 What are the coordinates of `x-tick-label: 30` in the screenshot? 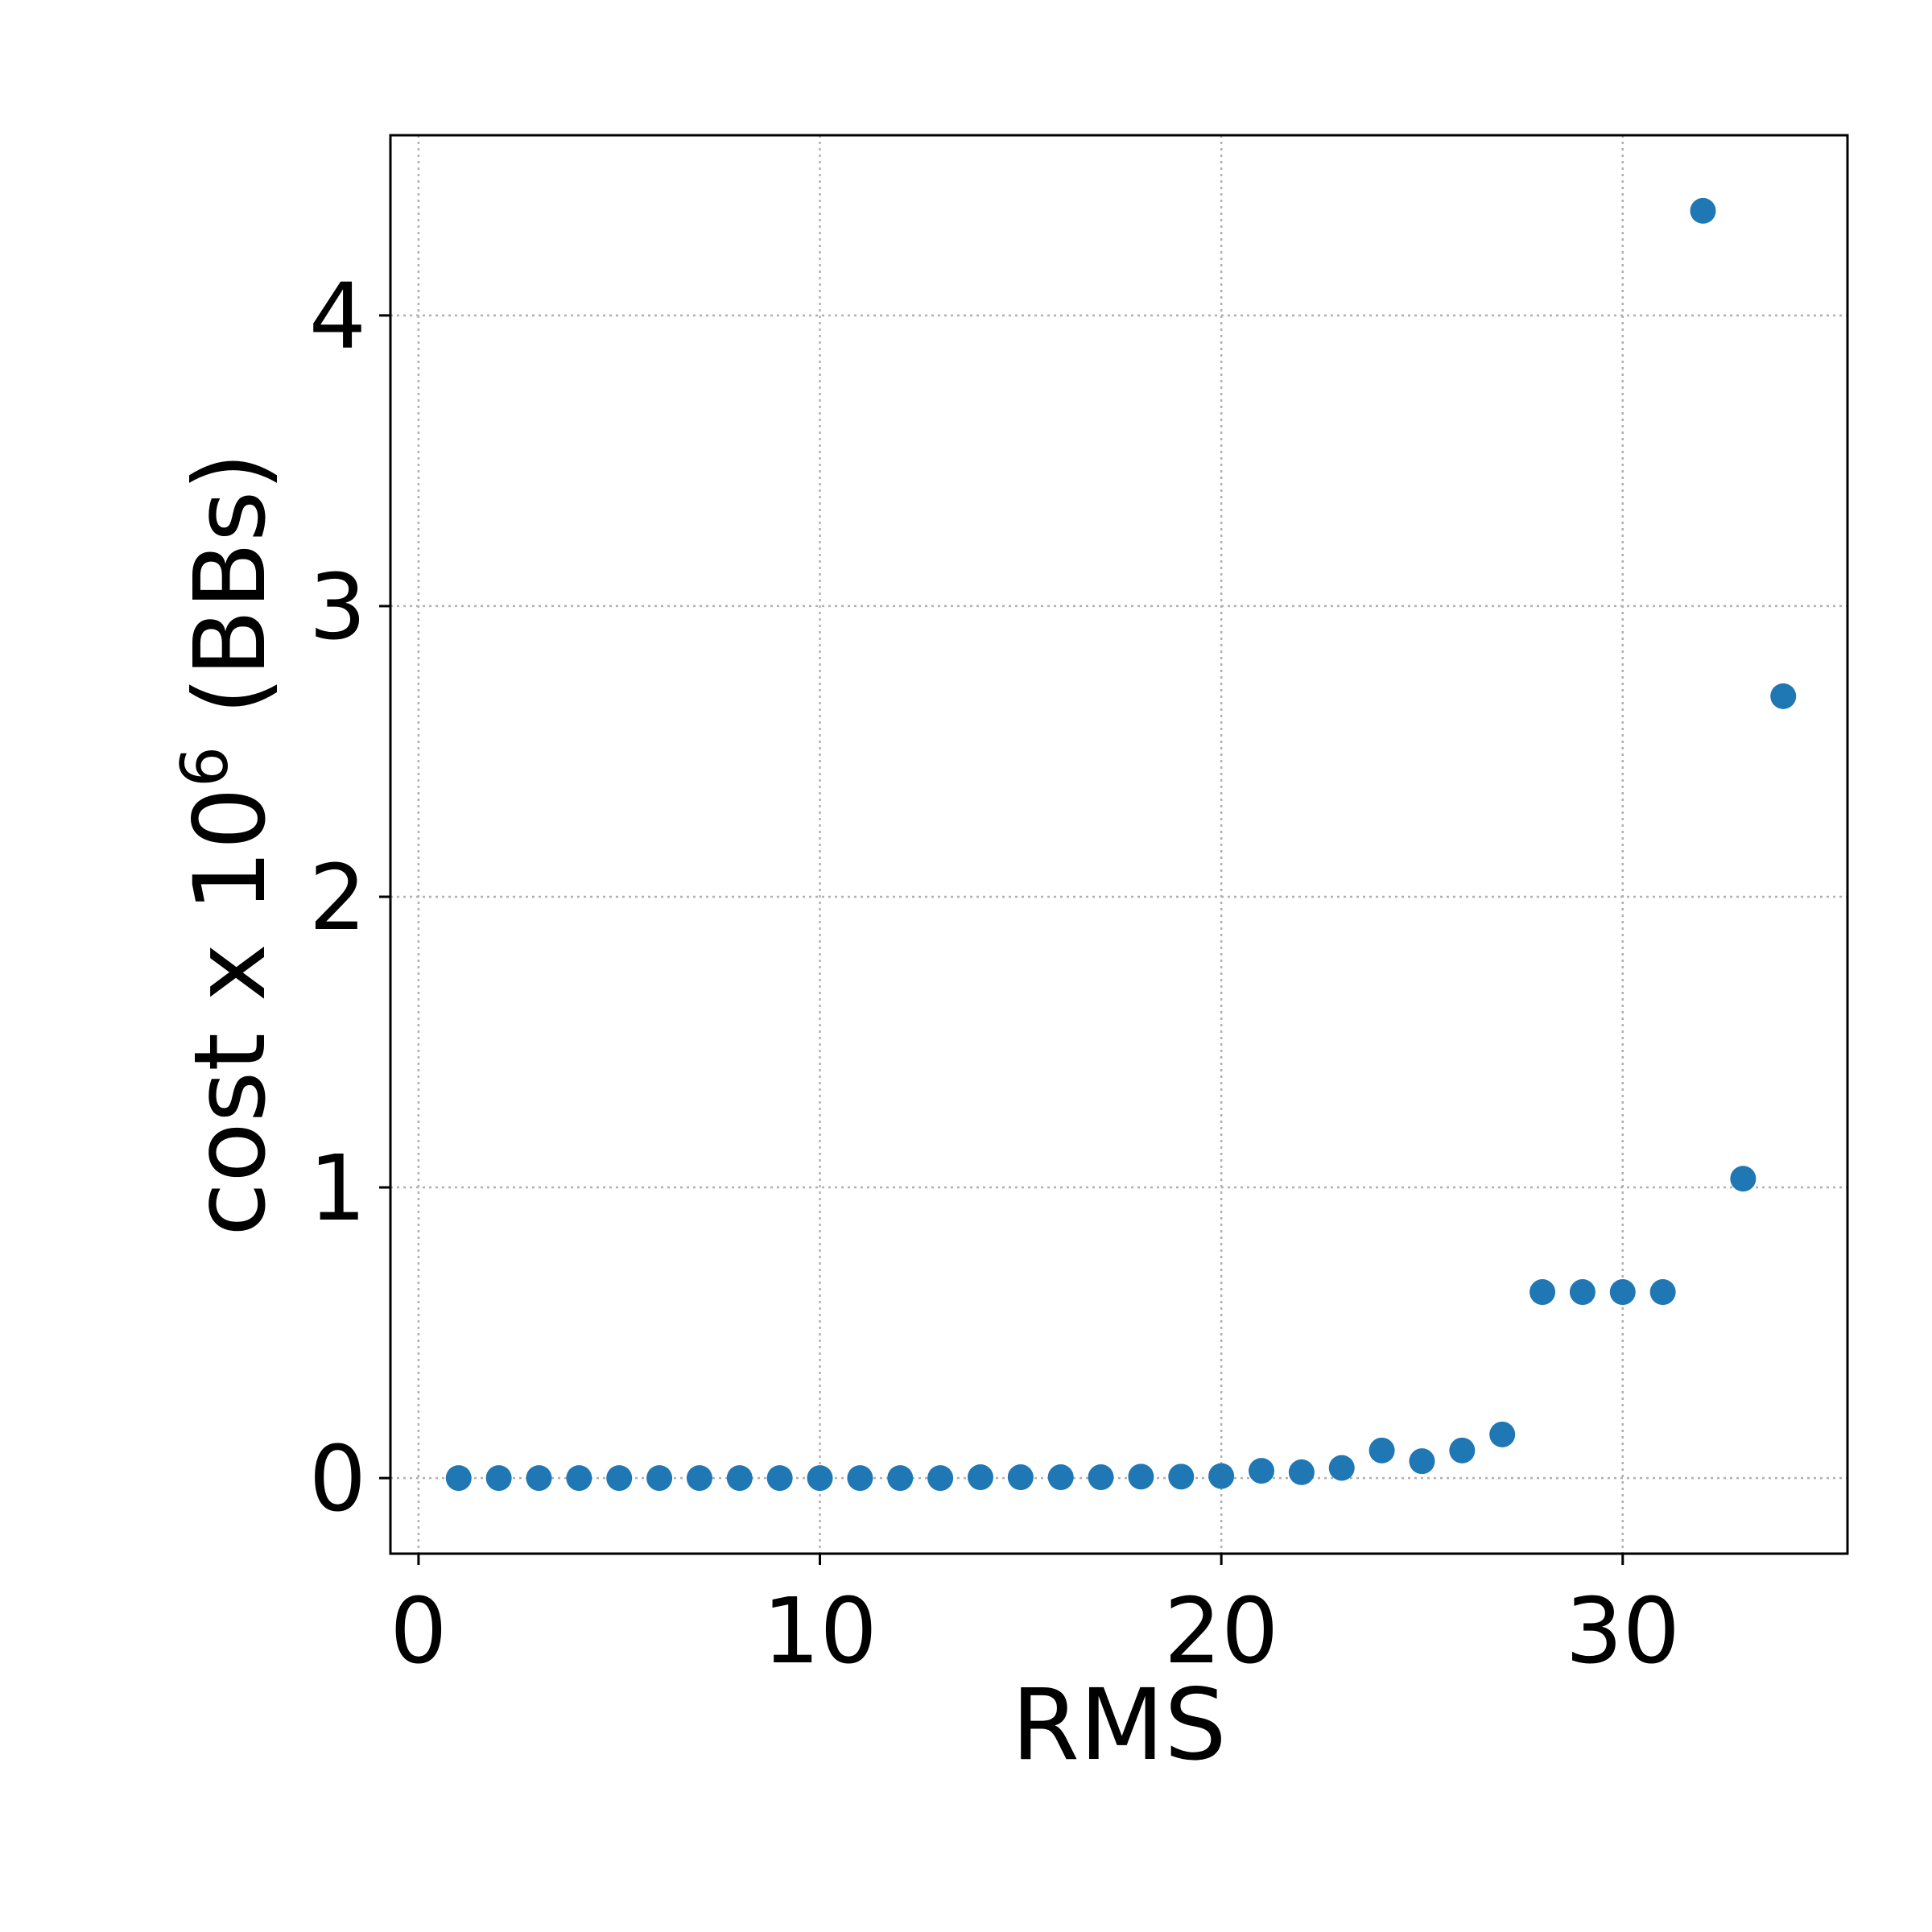 It's located at (1623, 1631).